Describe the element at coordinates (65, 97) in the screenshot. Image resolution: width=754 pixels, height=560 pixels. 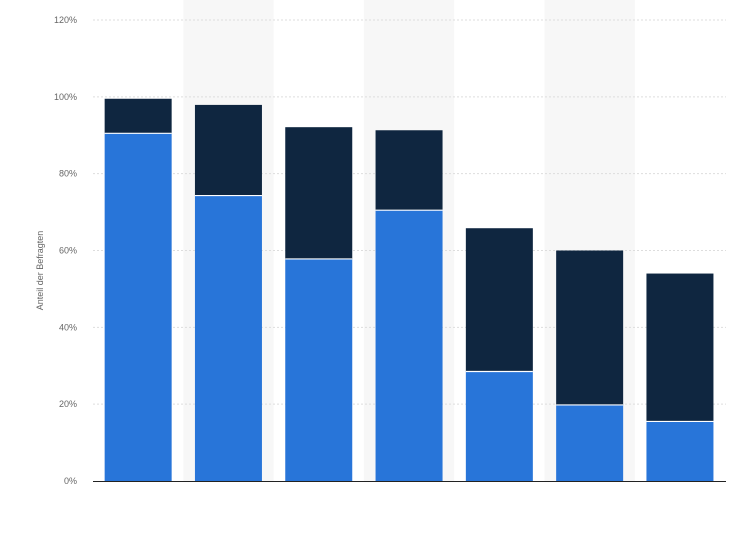
I see `y-tick-label-100: 100%` at that location.